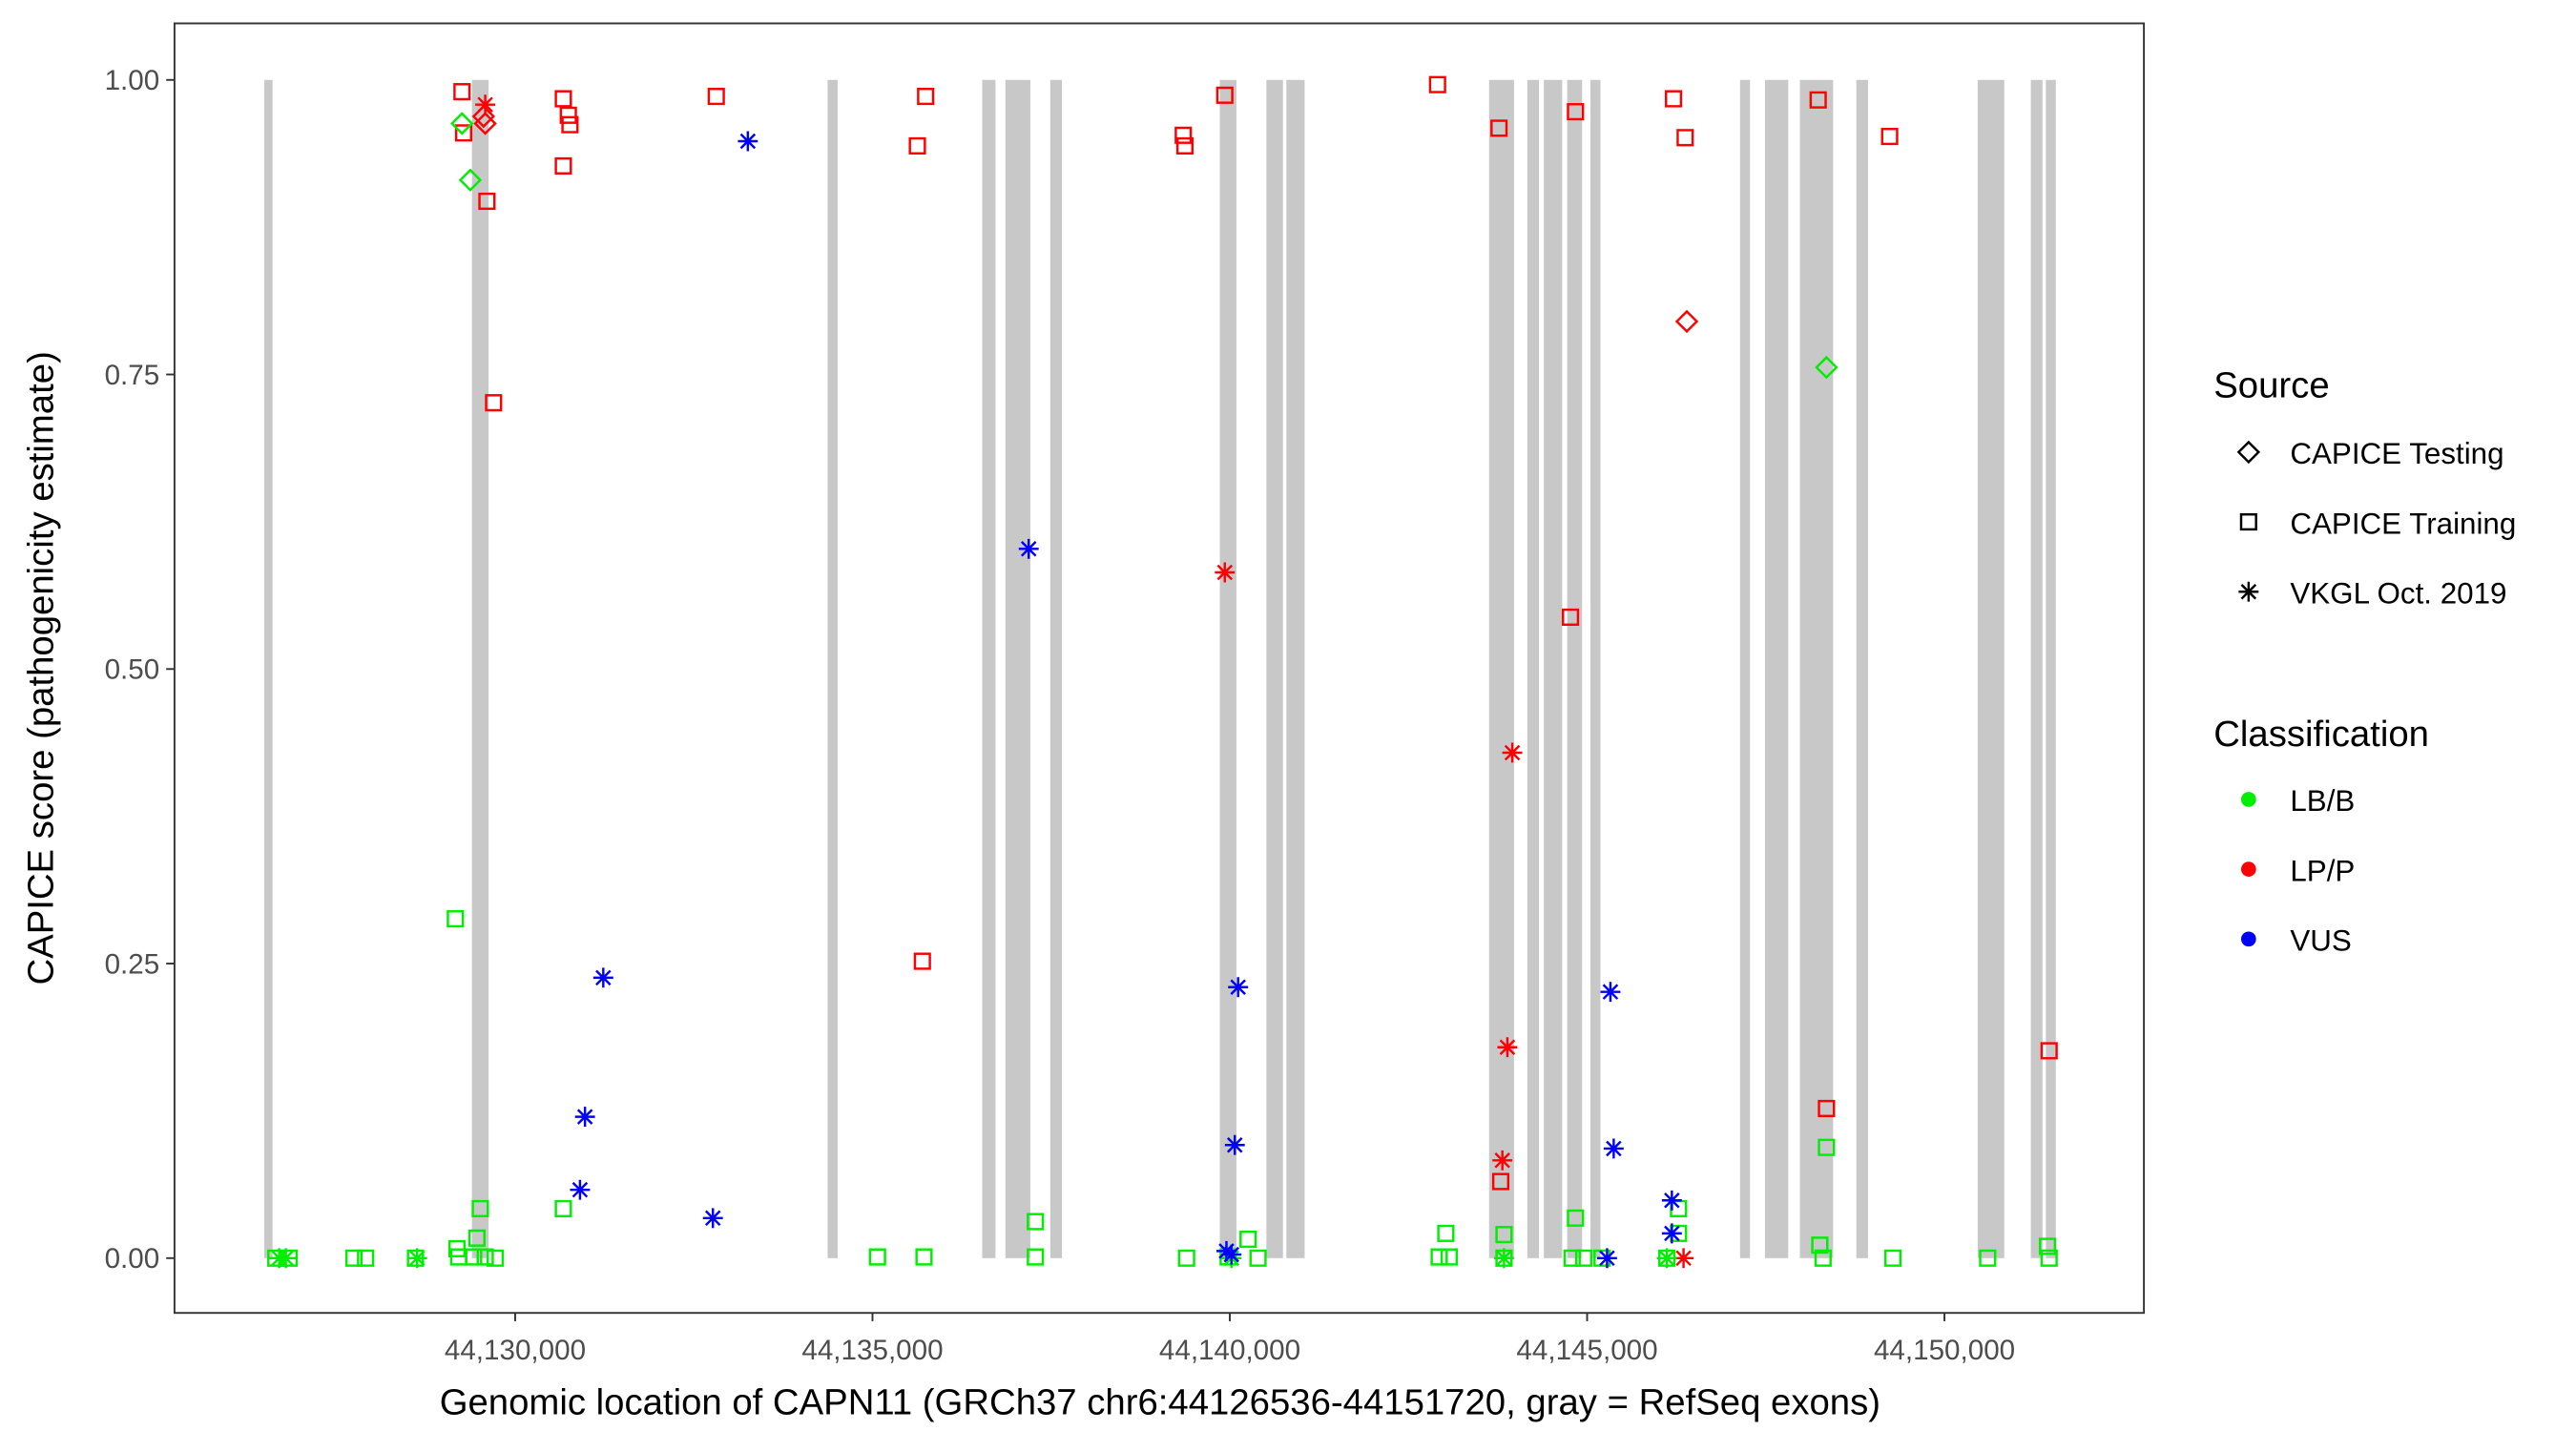 The image size is (2576, 1431). What do you see at coordinates (2398, 593) in the screenshot?
I see `legend-source-label: VKGL Oct. 2019` at bounding box center [2398, 593].